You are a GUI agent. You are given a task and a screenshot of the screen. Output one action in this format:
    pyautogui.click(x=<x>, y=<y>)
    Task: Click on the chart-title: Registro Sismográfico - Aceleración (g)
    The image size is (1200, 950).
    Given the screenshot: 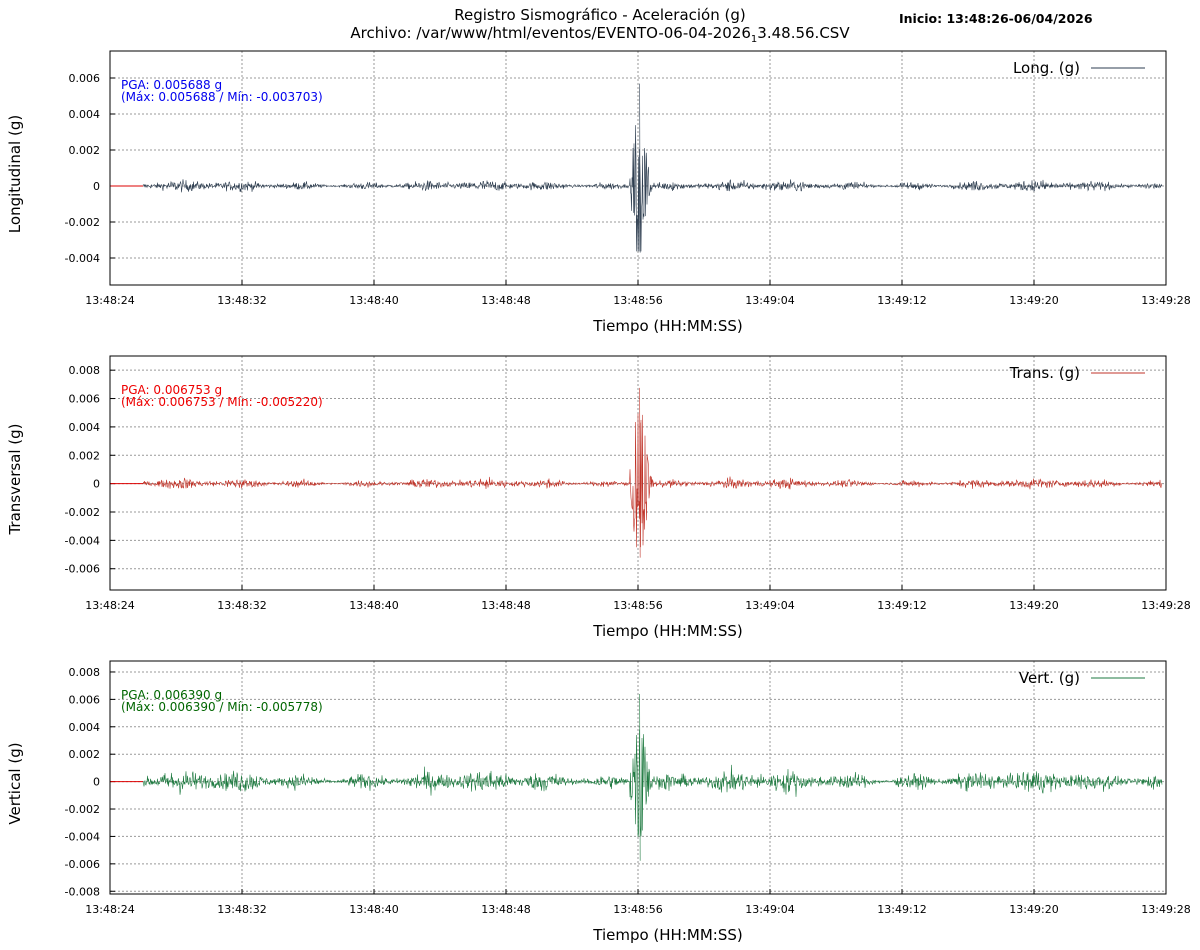 What is the action you would take?
    pyautogui.click(x=600, y=15)
    